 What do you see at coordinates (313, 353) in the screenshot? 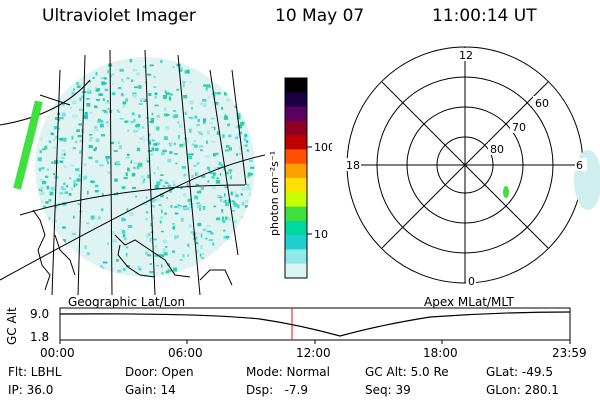
I see `timeline-xtick-1200: 12:00` at bounding box center [313, 353].